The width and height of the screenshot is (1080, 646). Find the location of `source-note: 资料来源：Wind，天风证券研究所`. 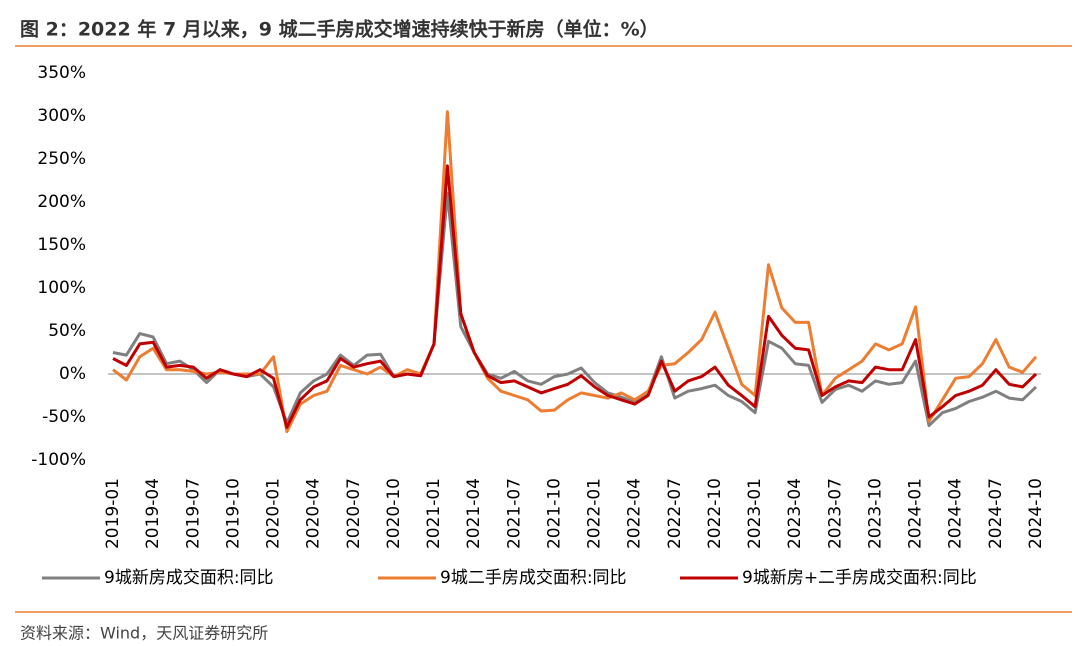

source-note: 资料来源：Wind，天风证券研究所 is located at coordinates (144, 633).